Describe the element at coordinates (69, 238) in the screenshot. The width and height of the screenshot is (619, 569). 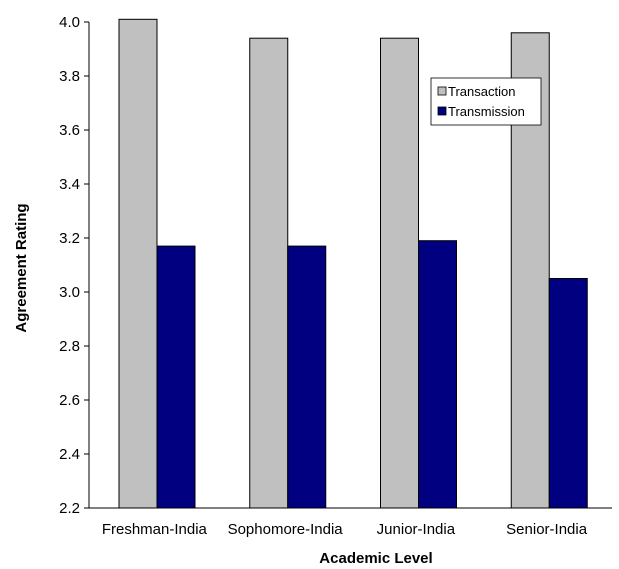
I see `y-tick-label: 3.2` at that location.